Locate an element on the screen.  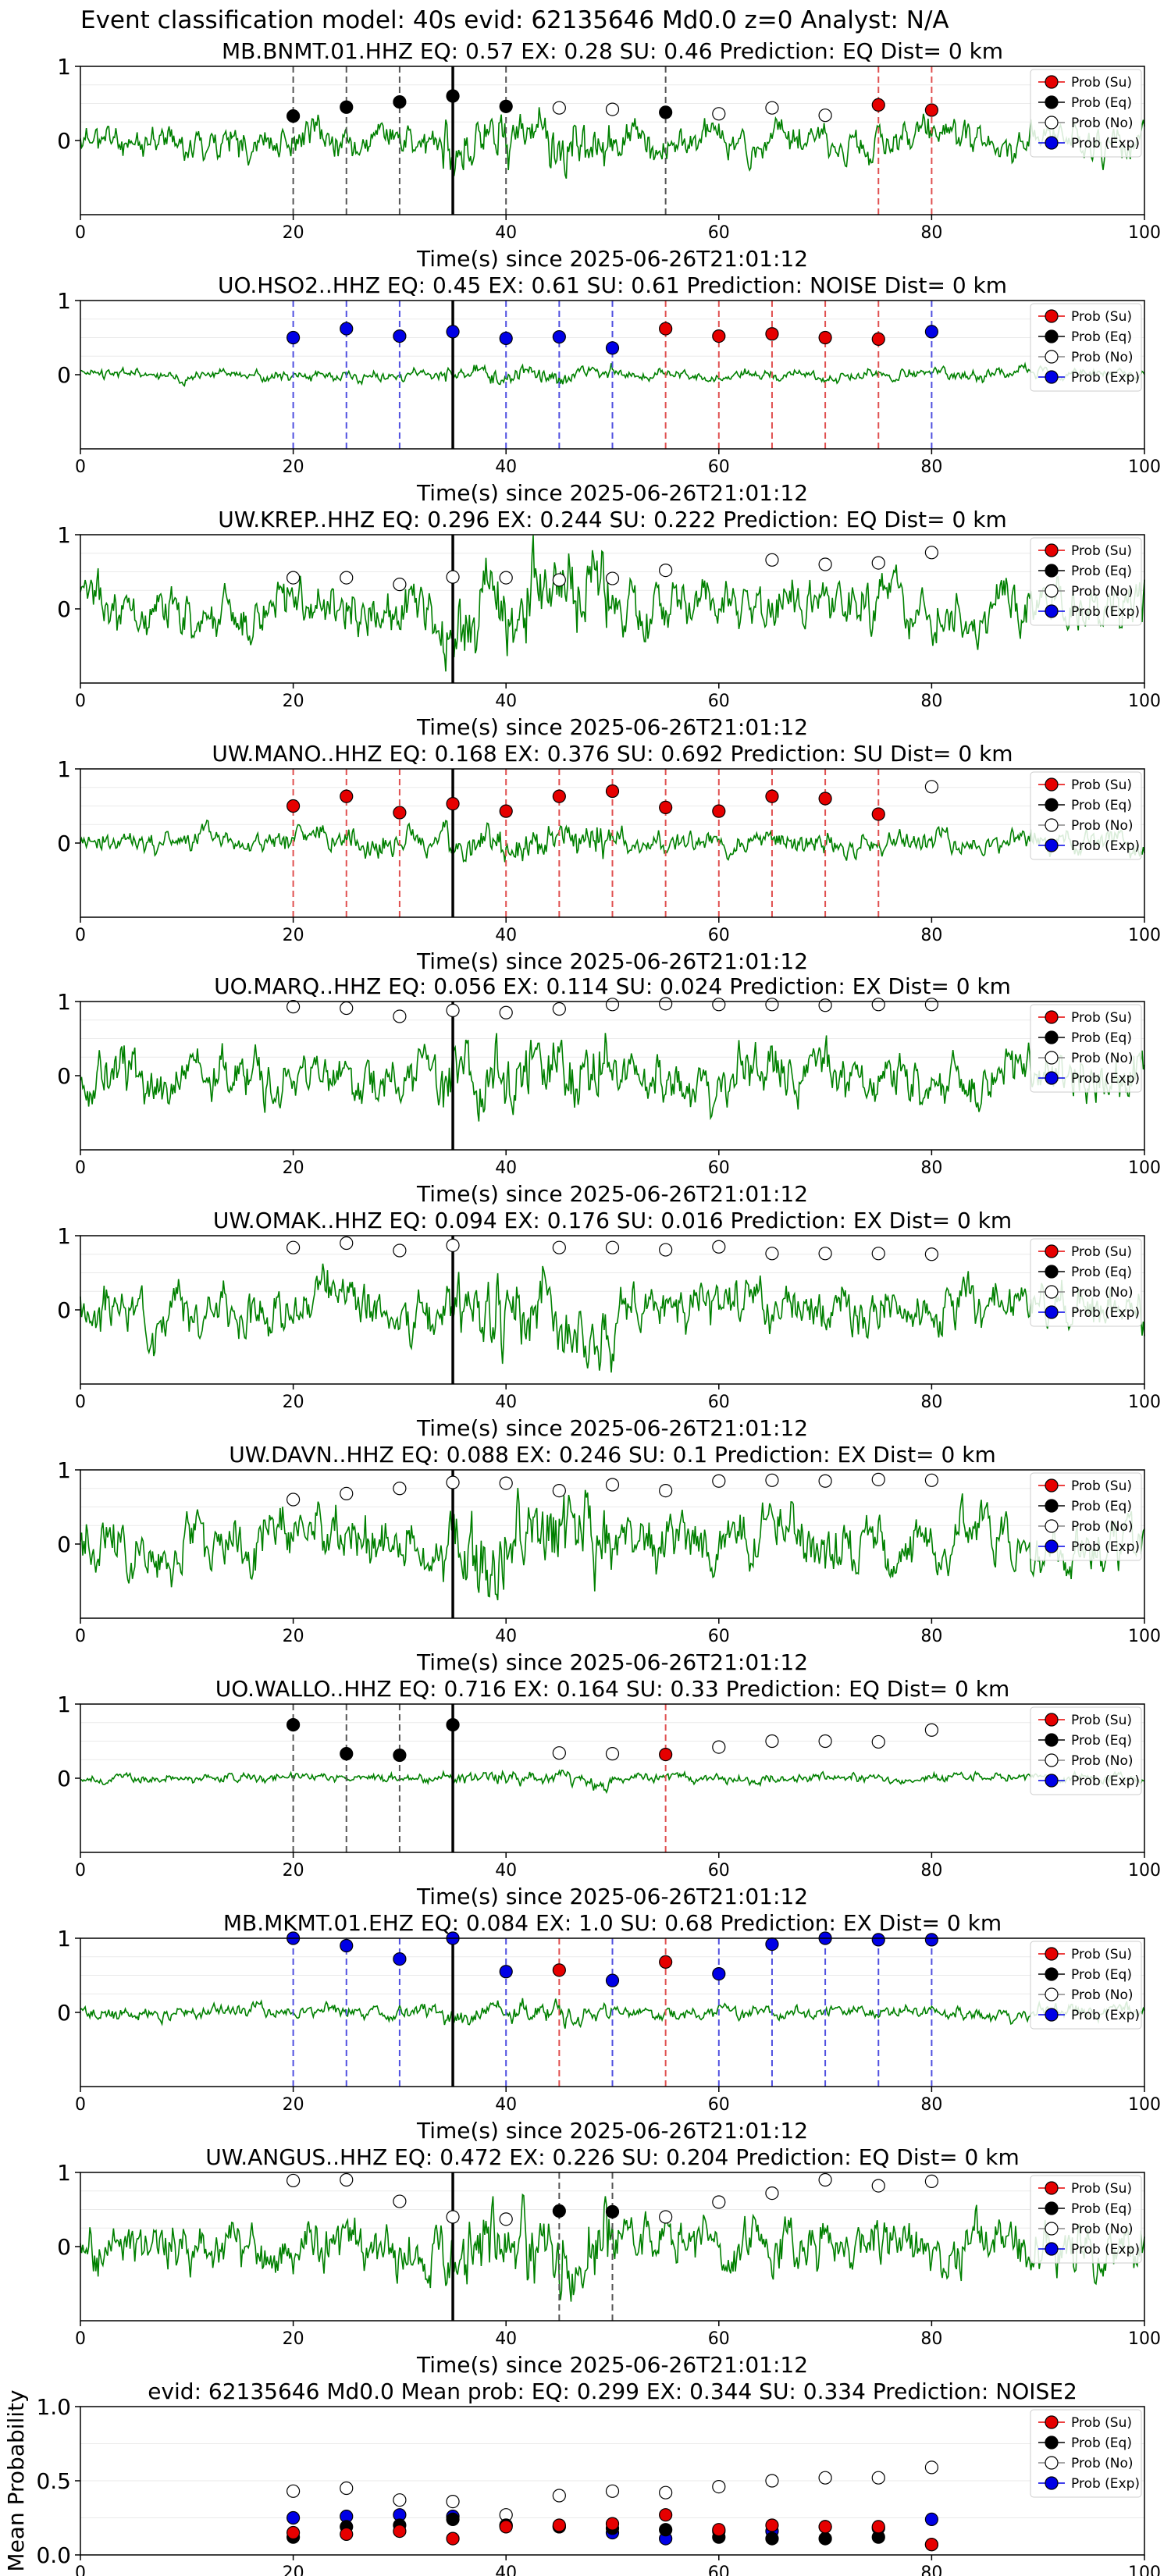
y-tick-label: 0.5 is located at coordinates (54, 2481).